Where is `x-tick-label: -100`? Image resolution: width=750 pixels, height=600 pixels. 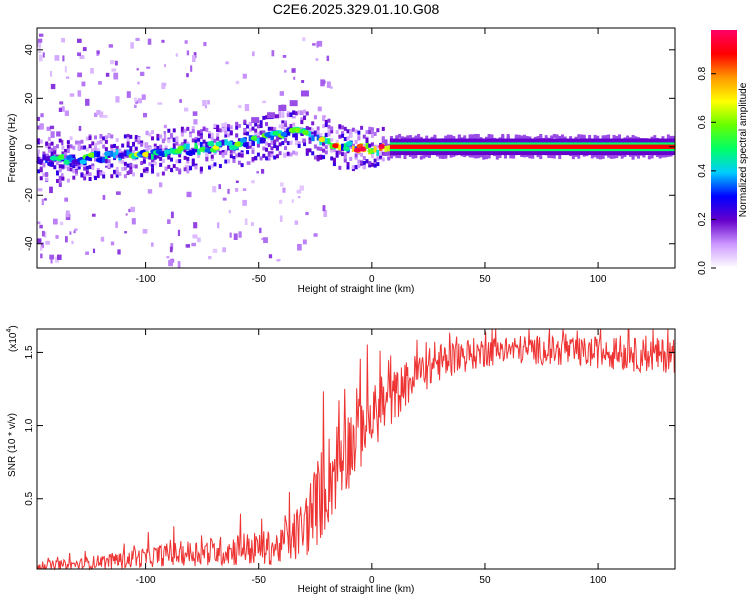
x-tick-label: -100 is located at coordinates (146, 279).